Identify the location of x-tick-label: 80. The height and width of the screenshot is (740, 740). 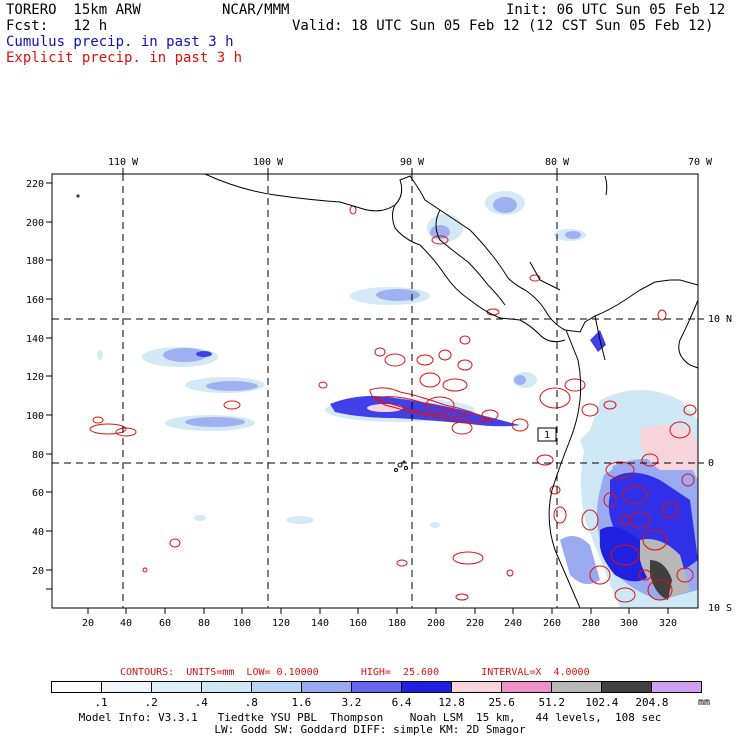
(204, 623).